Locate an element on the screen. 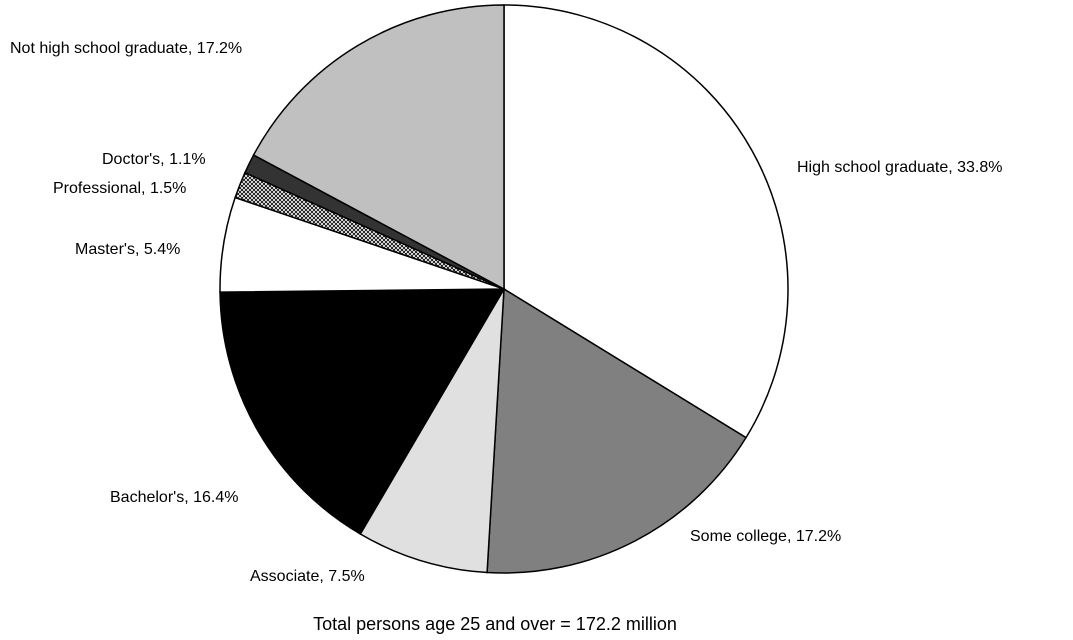 This screenshot has height=640, width=1073. slice-label-some-college: Some college, 17.2% is located at coordinates (765, 536).